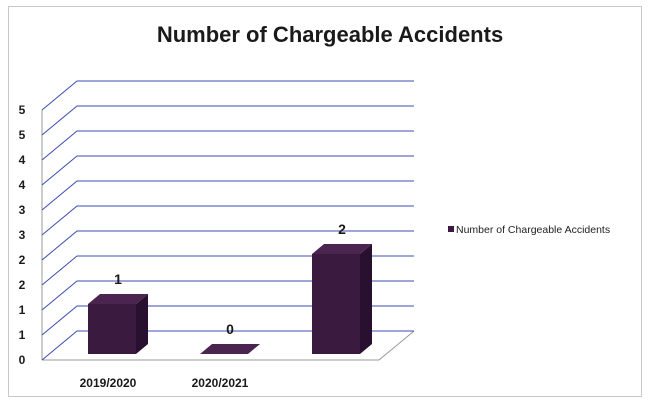 This screenshot has height=403, width=648. I want to click on x-tick-label: 2020/2021, so click(220, 383).